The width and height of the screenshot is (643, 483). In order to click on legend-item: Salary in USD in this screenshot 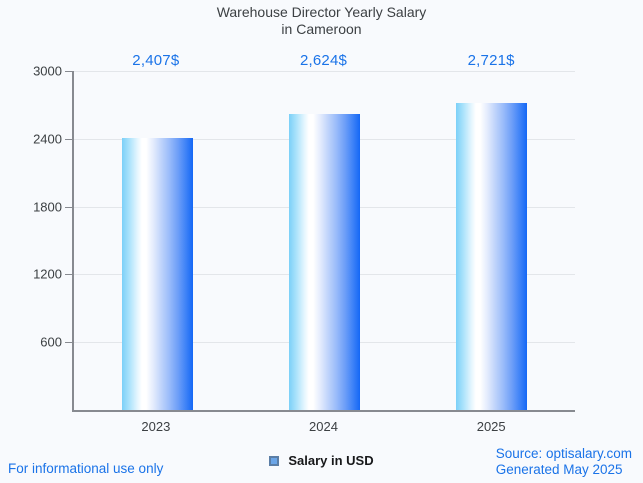, I will do `click(321, 460)`.